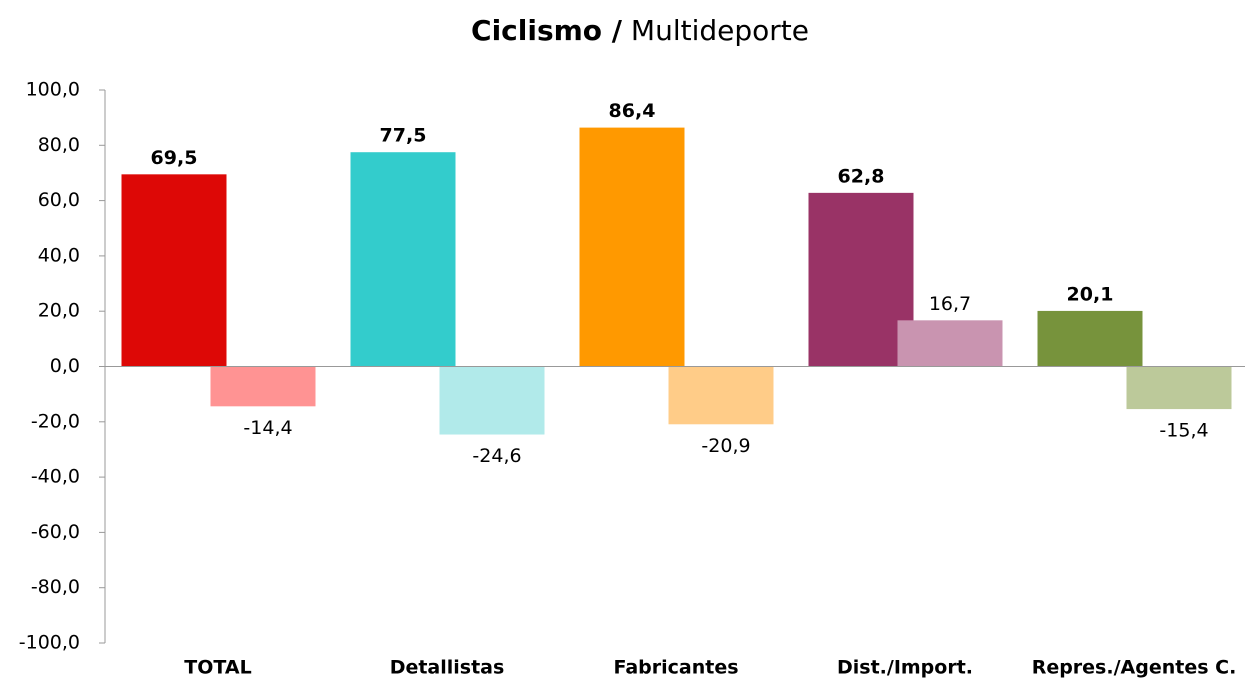  Describe the element at coordinates (1183, 431) in the screenshot. I see `data-label: -15,4` at that location.